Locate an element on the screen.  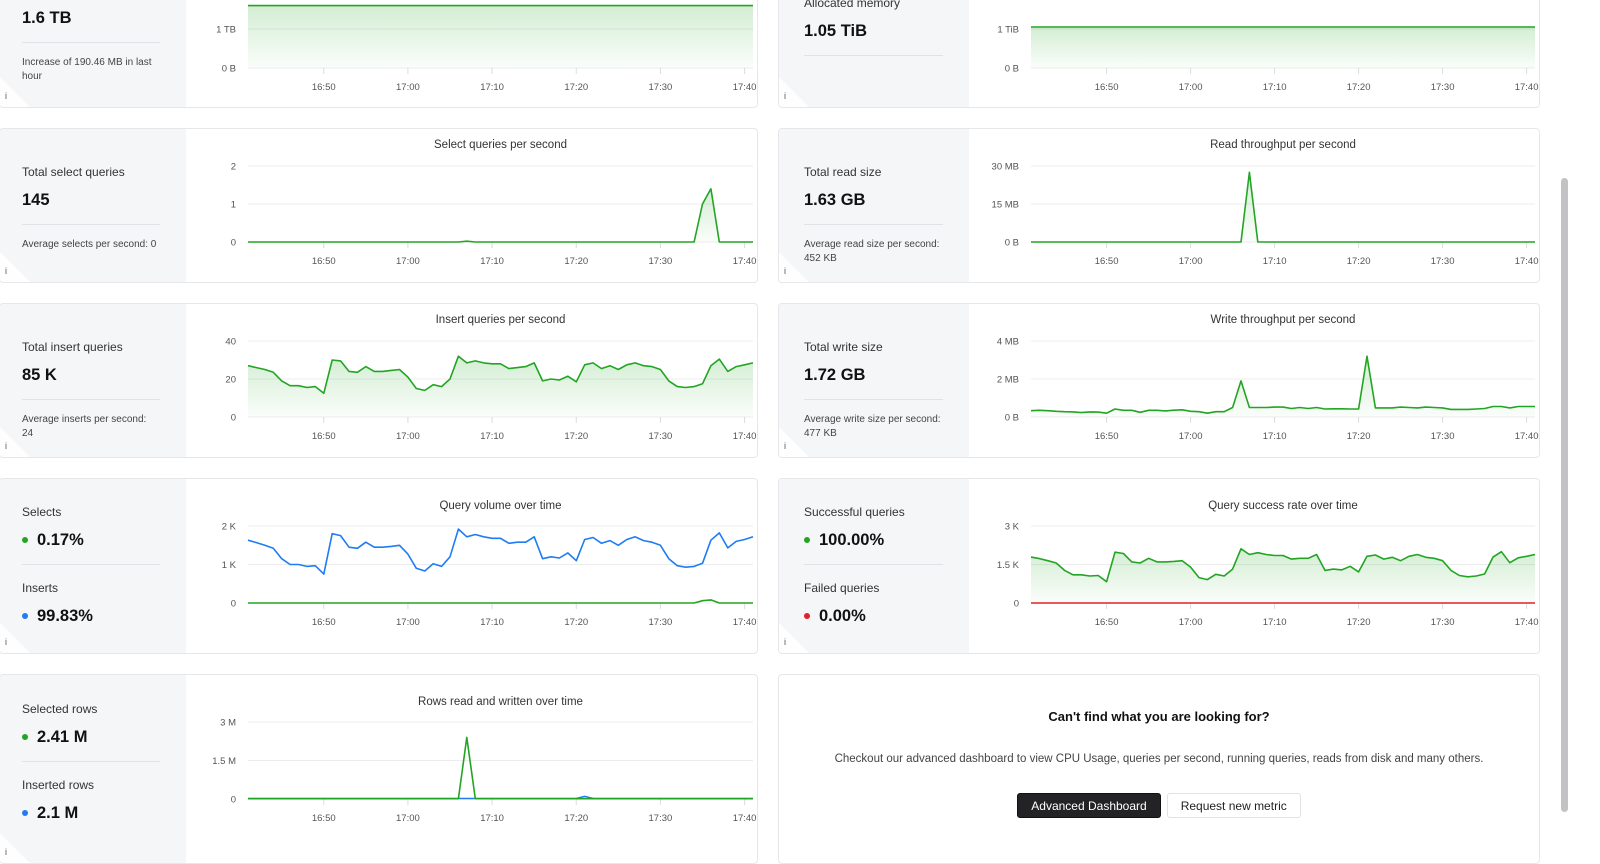
kpi-panel: Selected rows 2.41 M Inserted rows 2.1 M i is located at coordinates (93, 769).